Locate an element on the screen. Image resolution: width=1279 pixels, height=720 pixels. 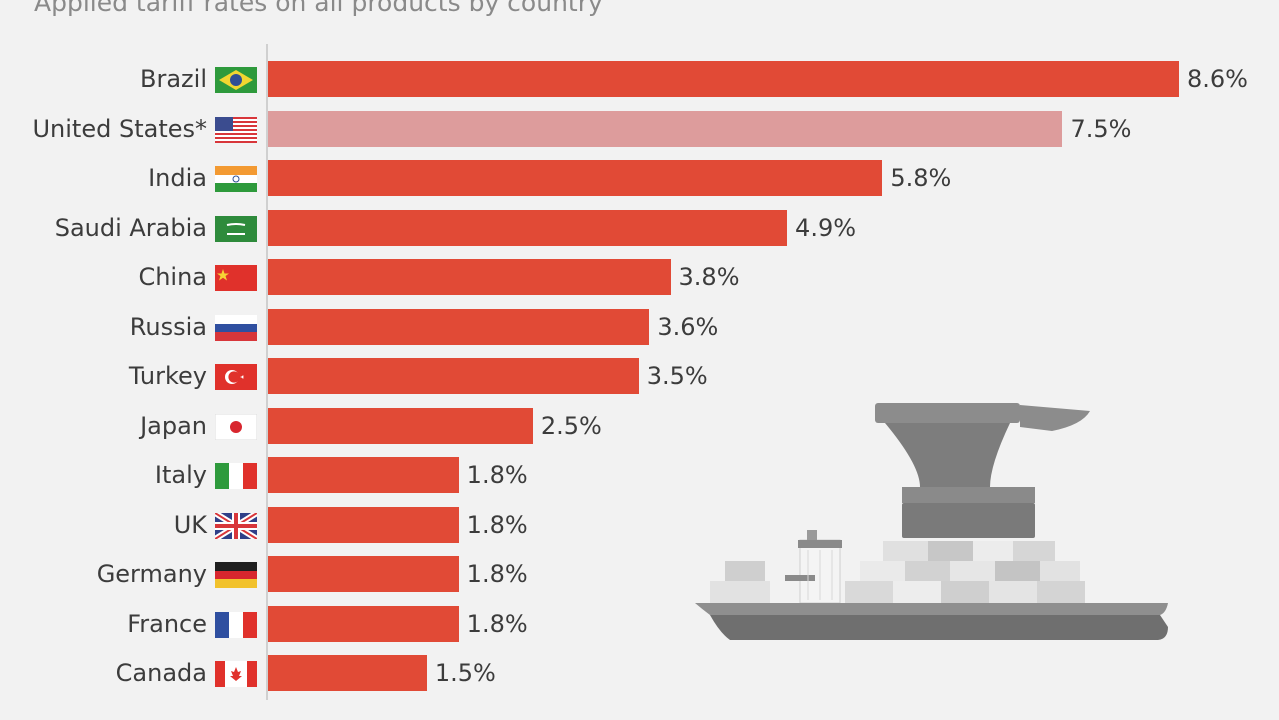
category-label: Canada is located at coordinates (161, 673).